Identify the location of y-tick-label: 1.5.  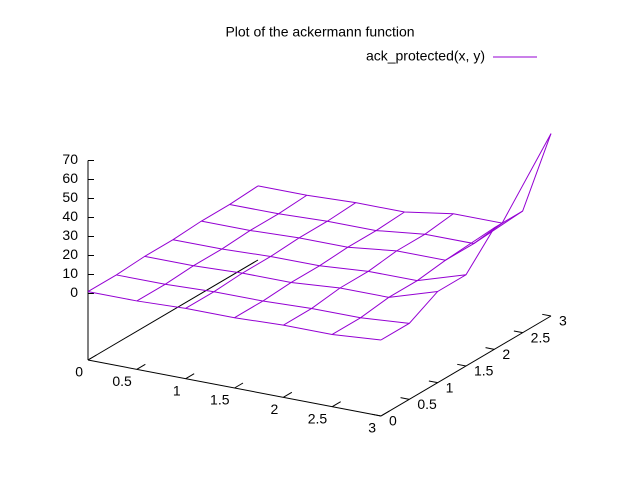
(484, 371).